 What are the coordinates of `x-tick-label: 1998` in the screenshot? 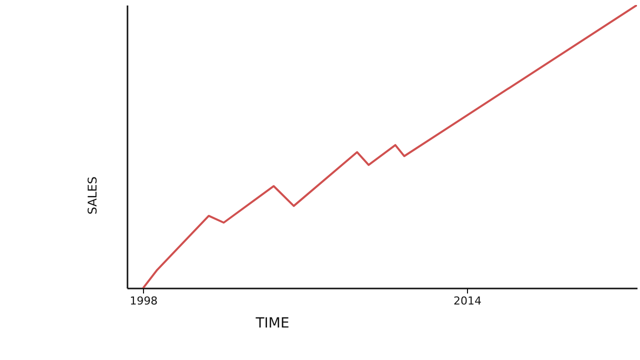 It's located at (144, 301).